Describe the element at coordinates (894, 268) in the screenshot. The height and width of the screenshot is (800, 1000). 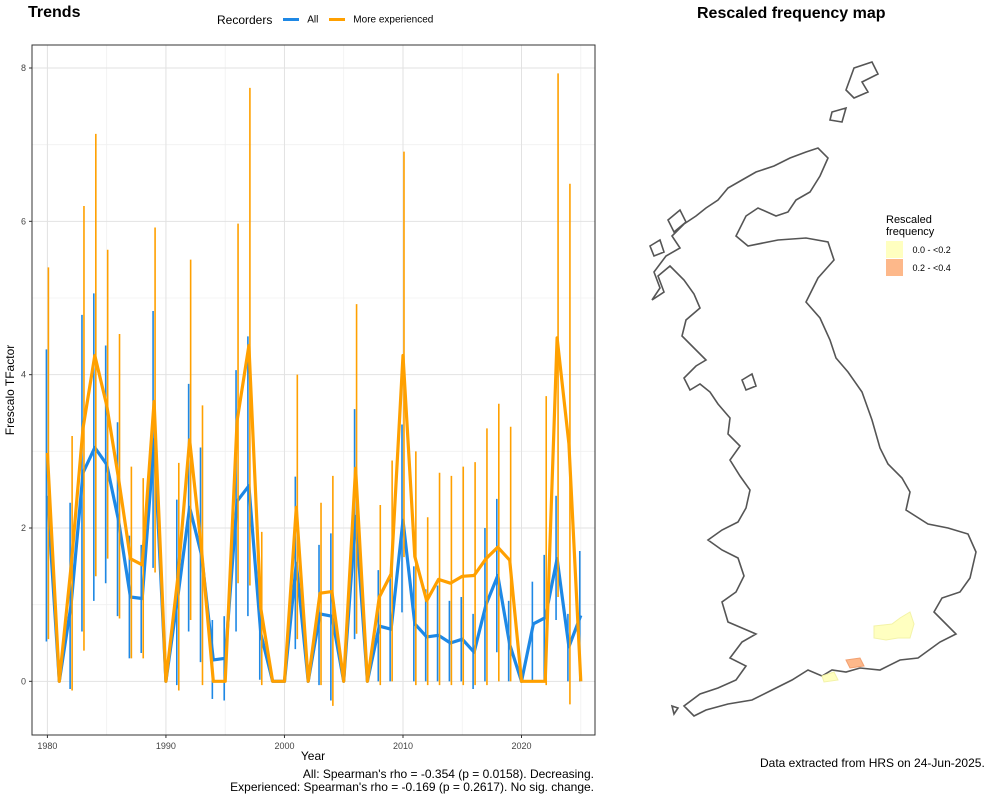
I see `map-legend-swatch-high` at that location.